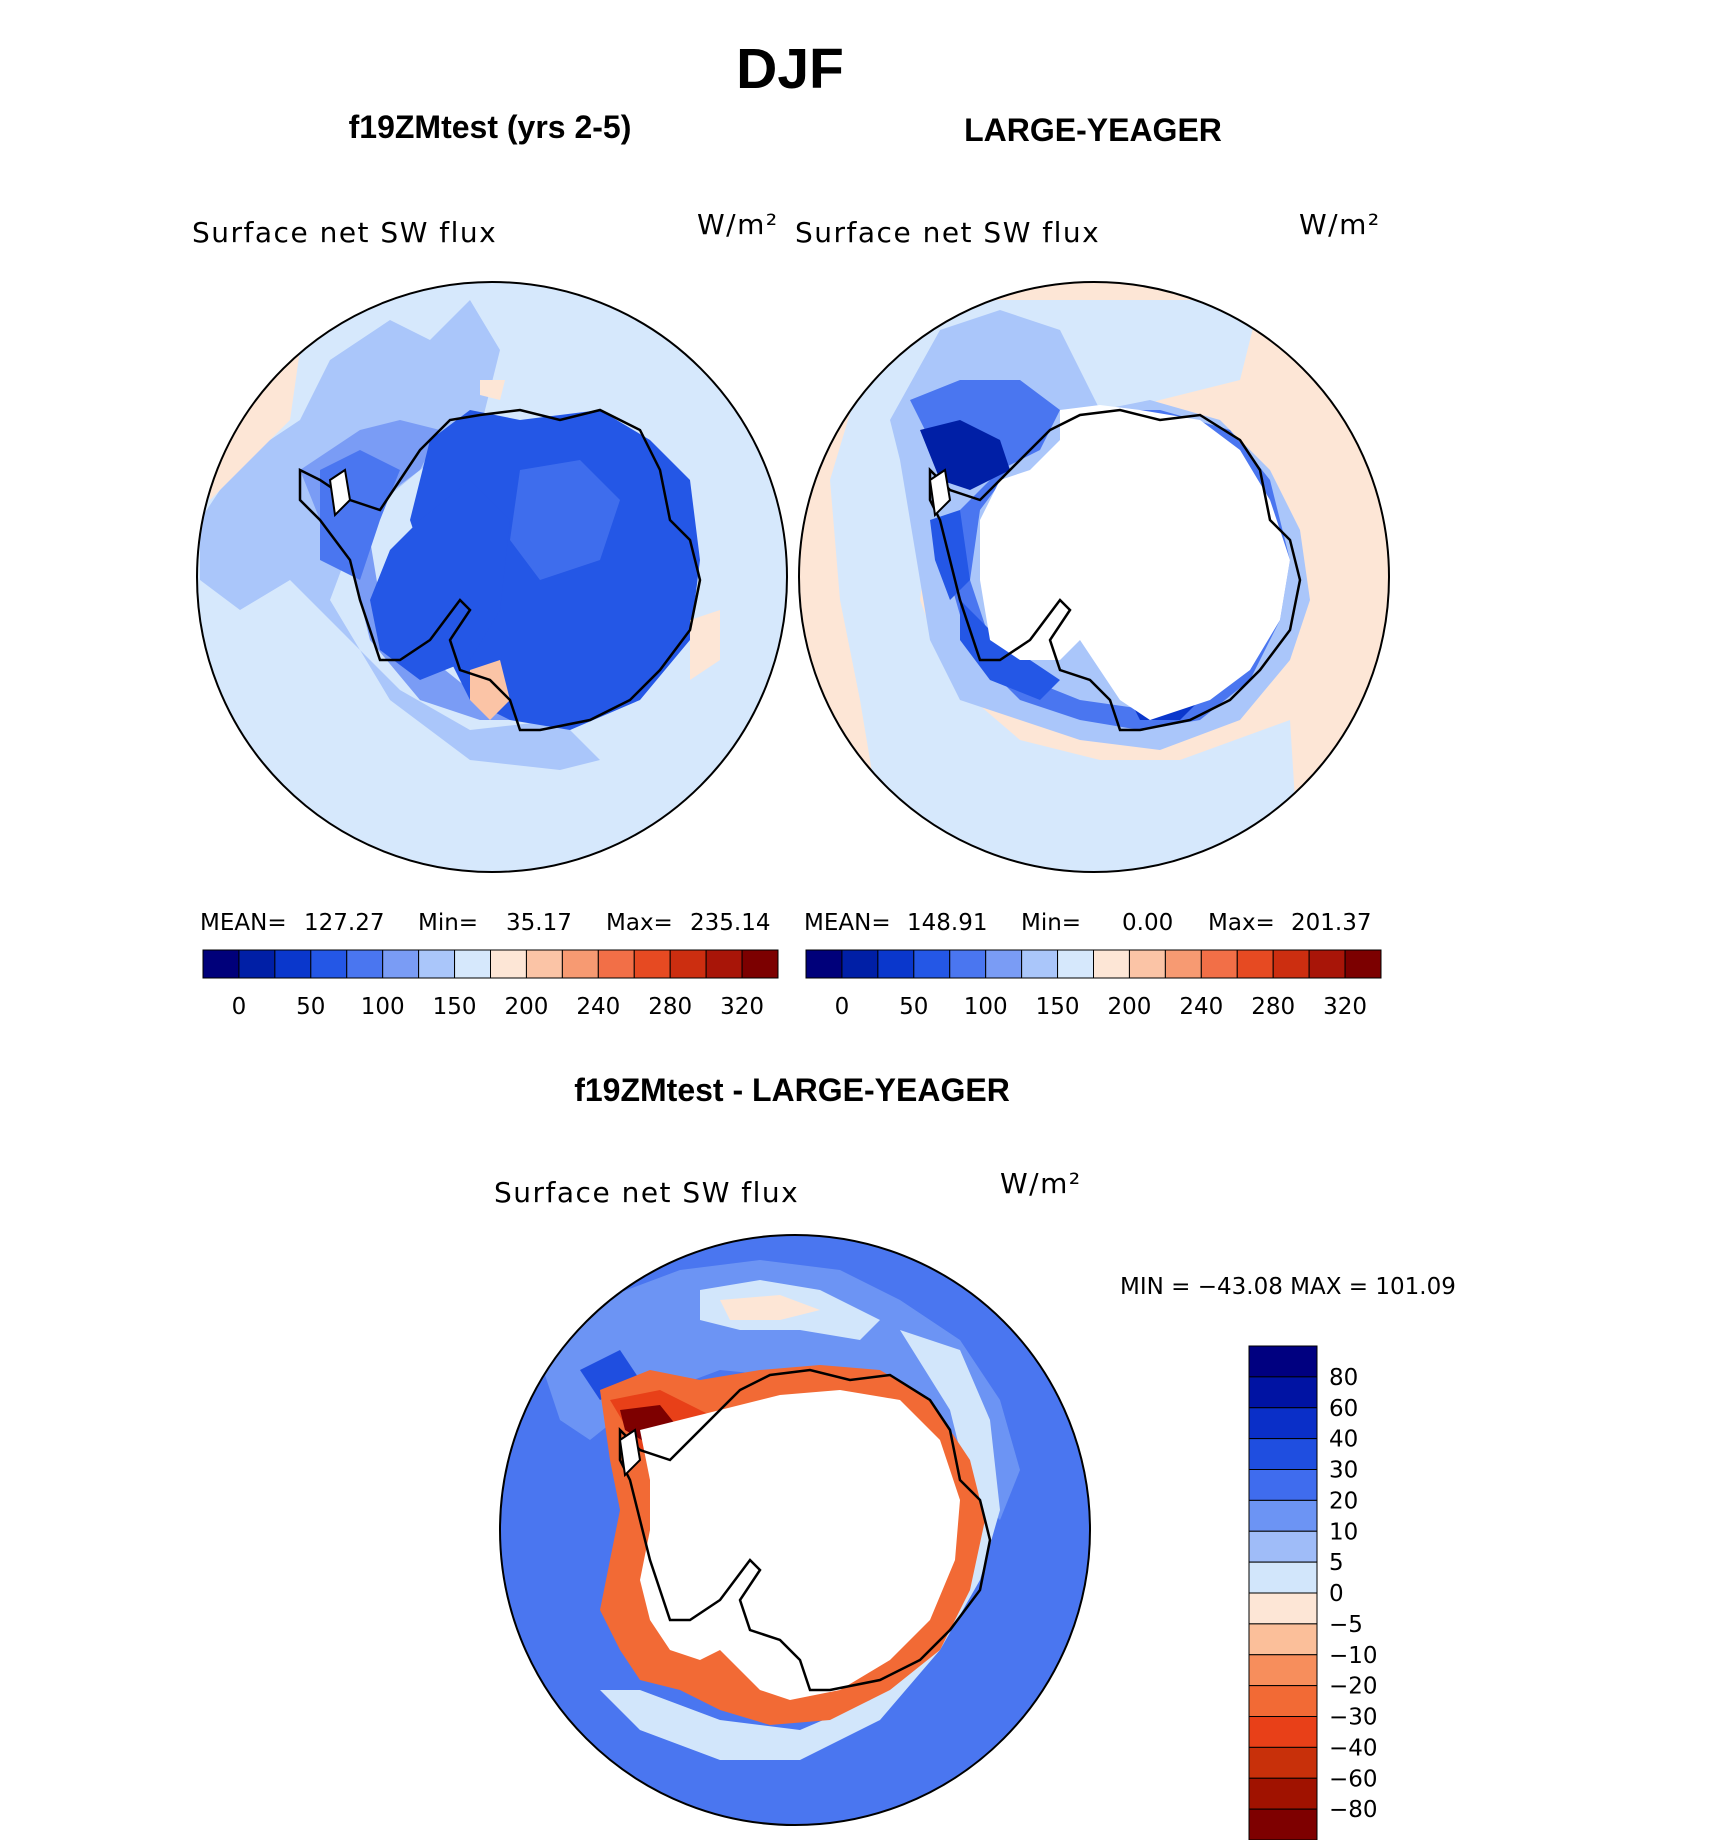  I want to click on diff-colorbar-tick-label: −60, so click(1353, 1779).